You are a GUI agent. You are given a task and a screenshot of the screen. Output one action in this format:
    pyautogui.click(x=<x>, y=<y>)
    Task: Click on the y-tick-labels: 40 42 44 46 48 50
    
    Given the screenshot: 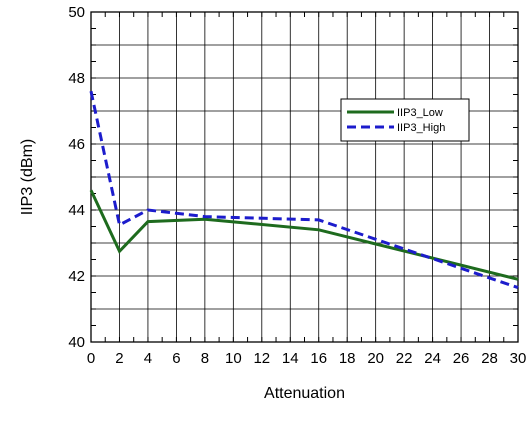 What is the action you would take?
    pyautogui.click(x=76, y=177)
    